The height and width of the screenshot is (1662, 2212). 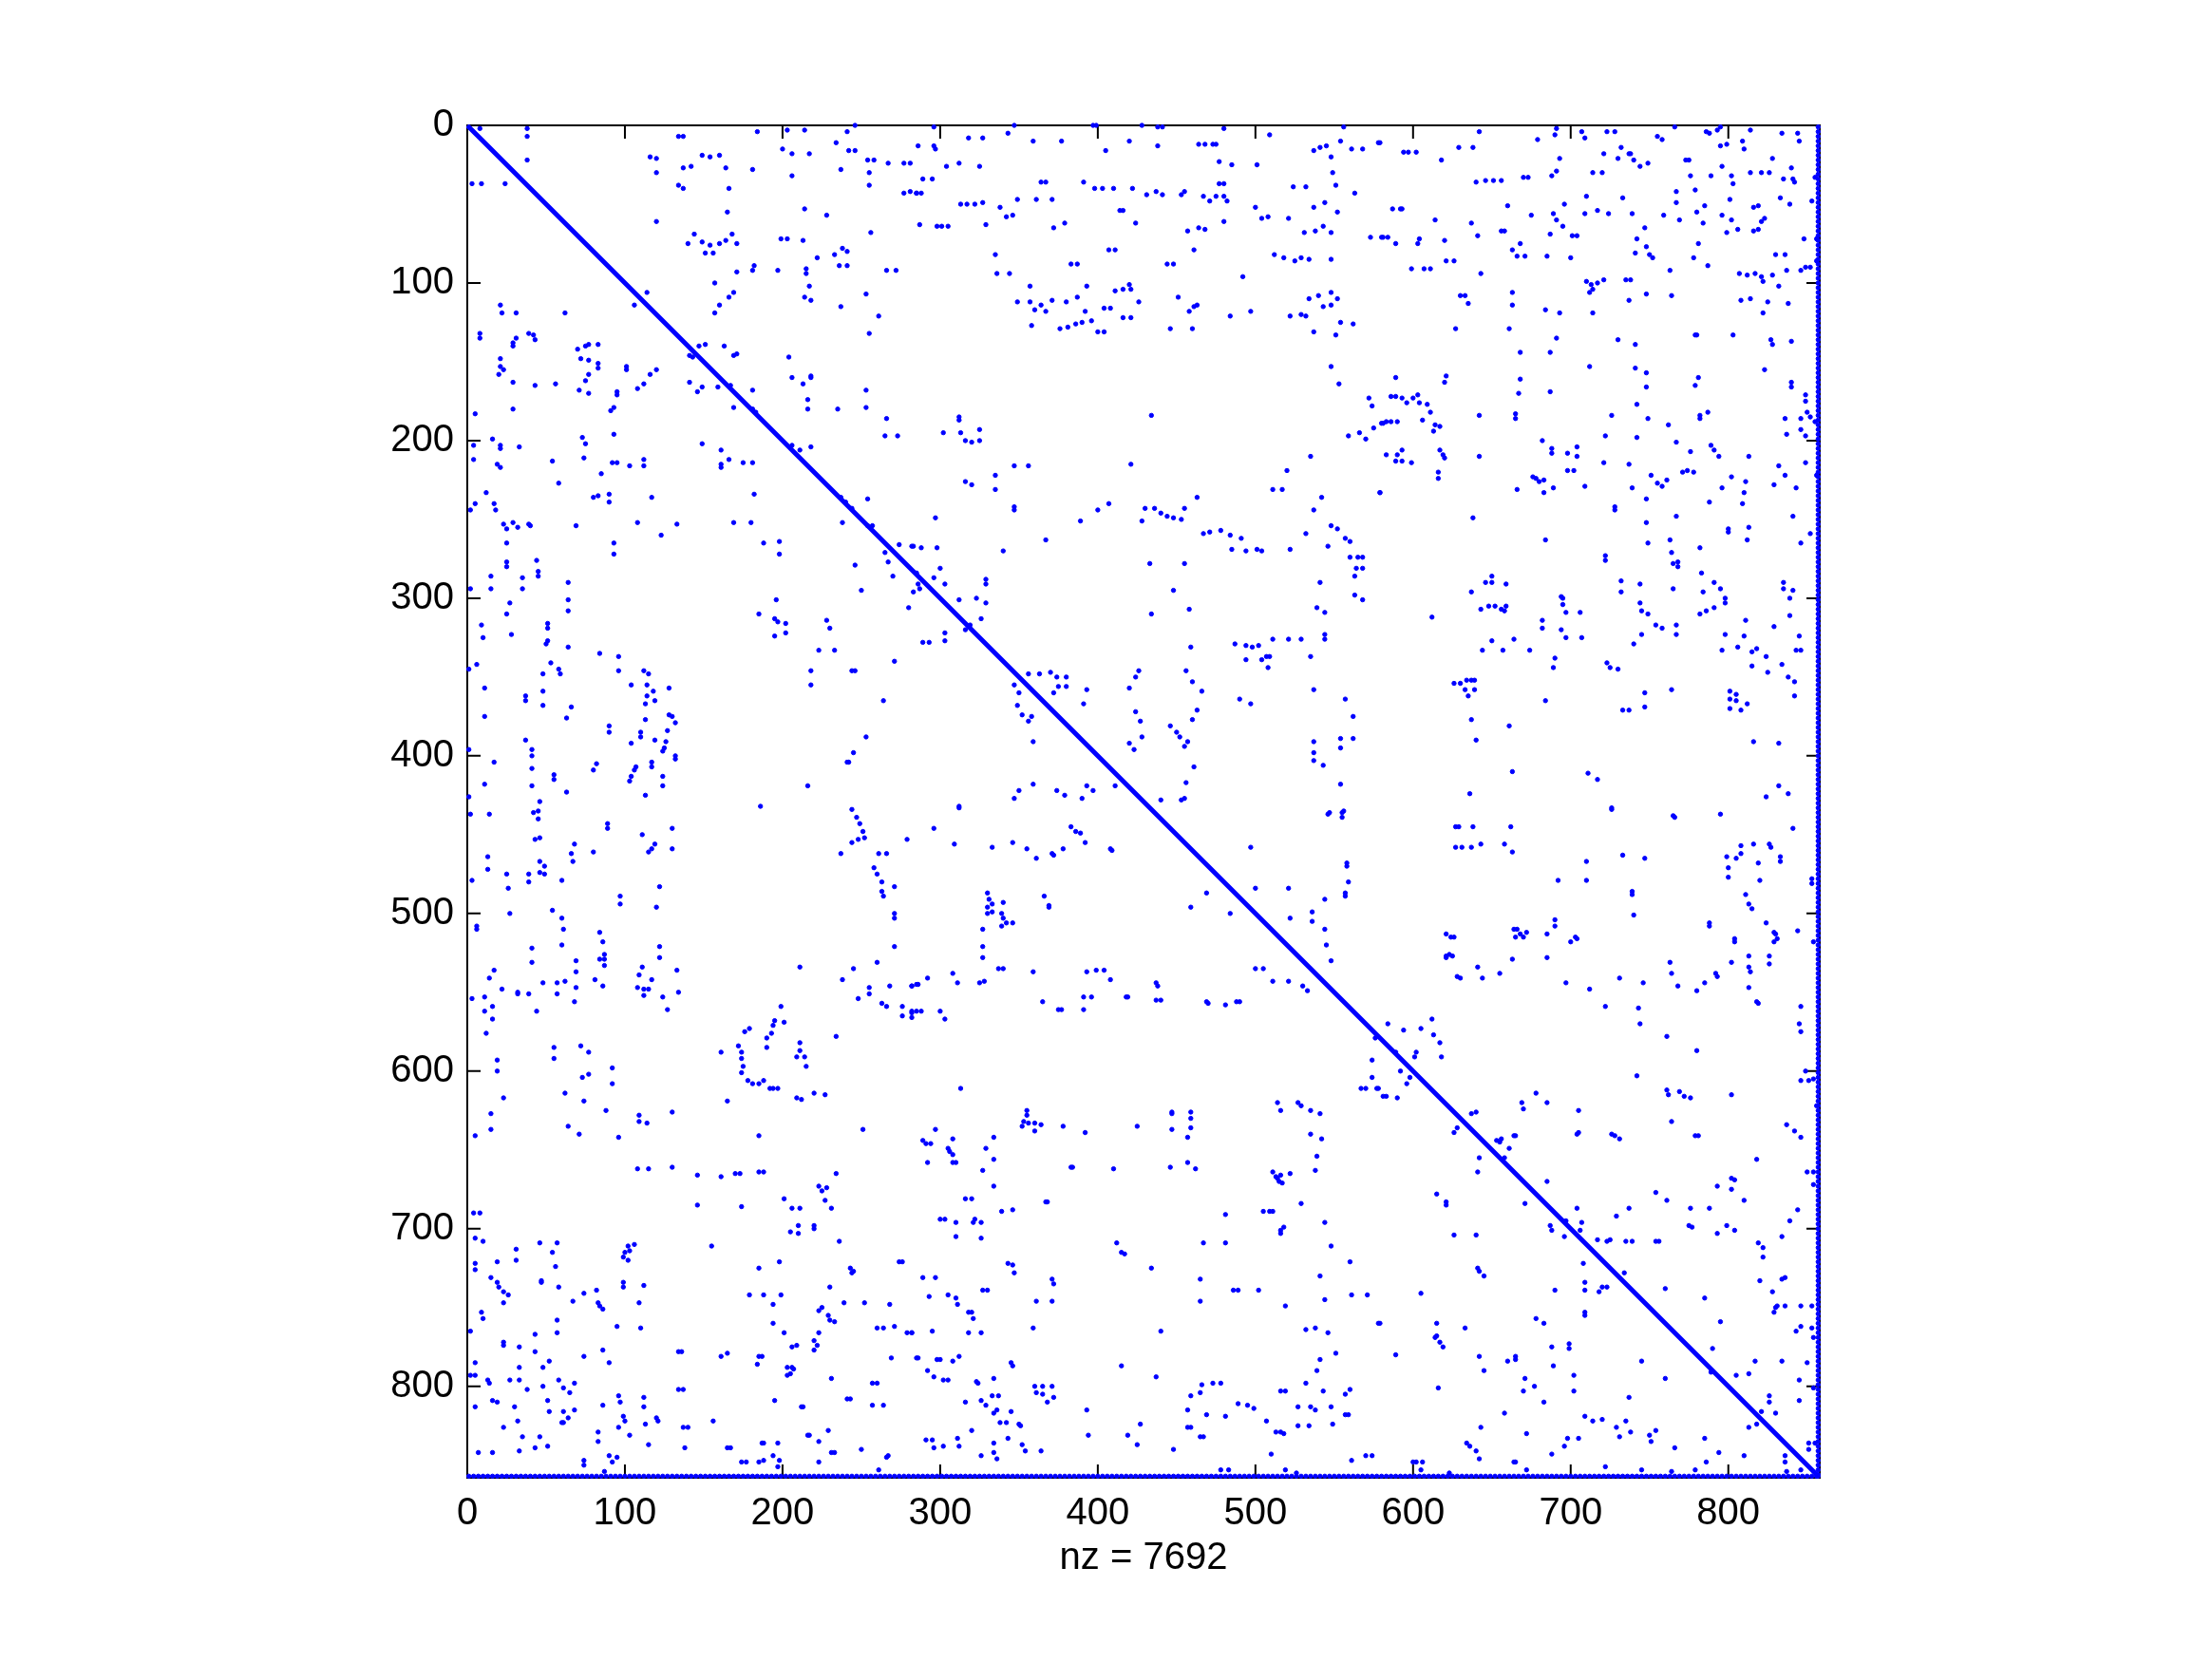 What do you see at coordinates (1728, 1511) in the screenshot?
I see `x-tick-label: 800` at bounding box center [1728, 1511].